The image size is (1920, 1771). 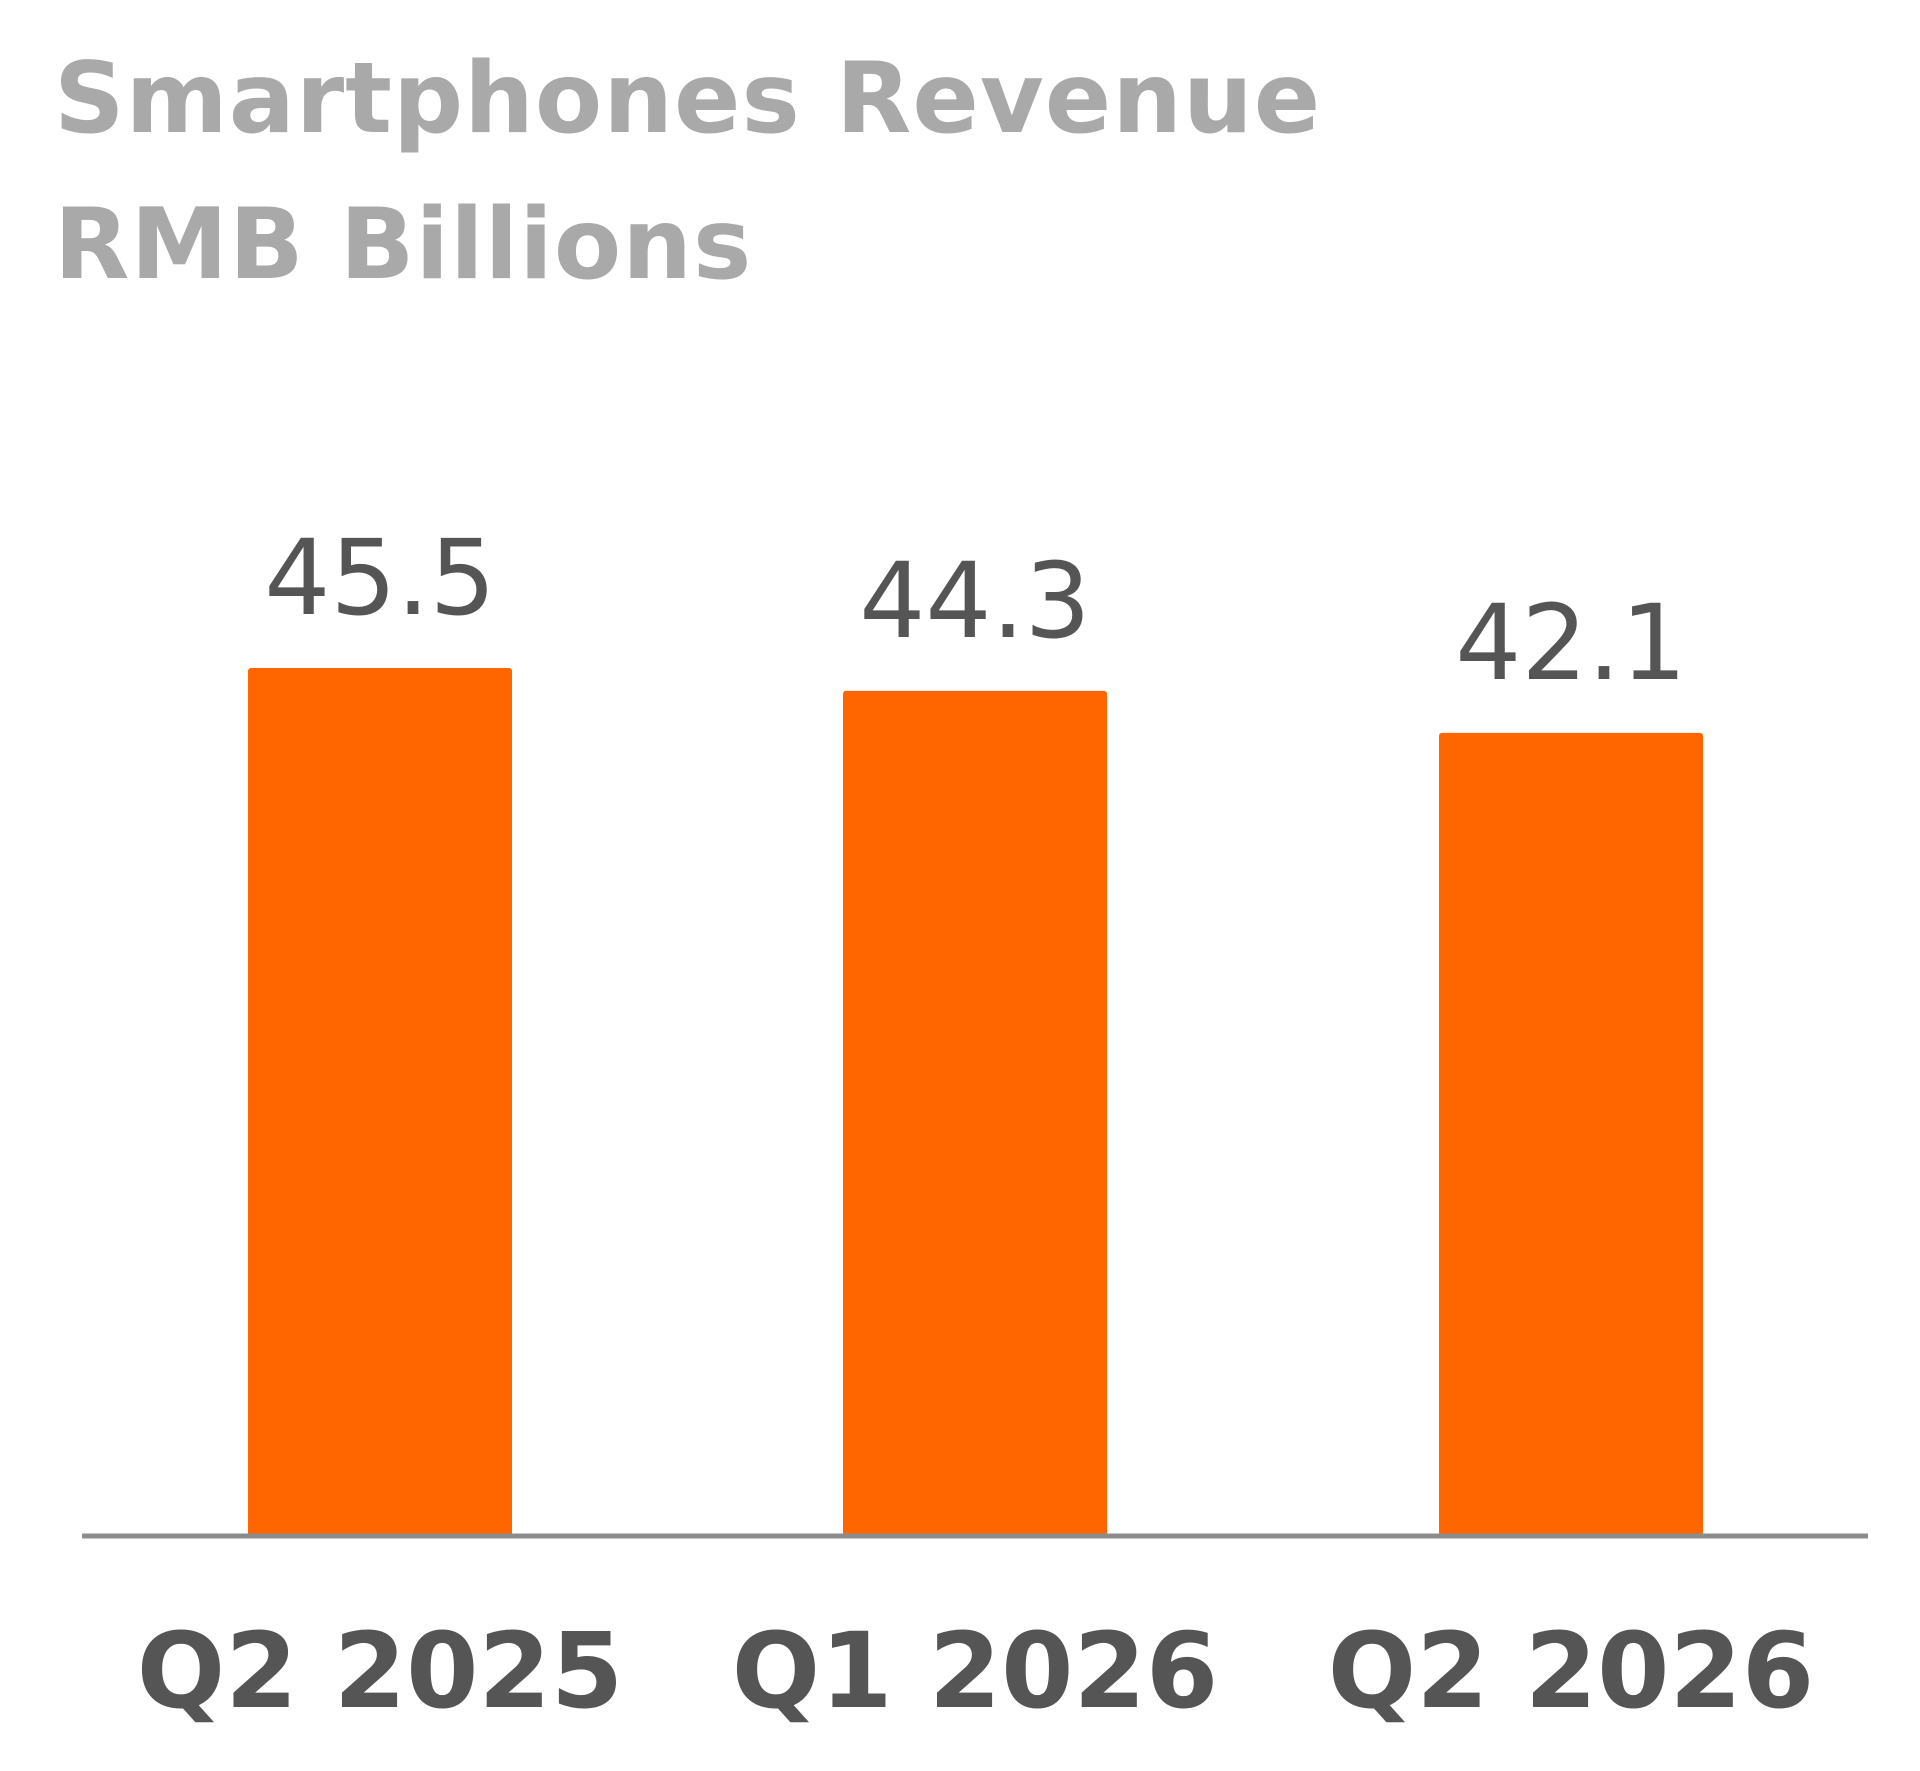 I want to click on bar-q2-2025, so click(x=380, y=1102).